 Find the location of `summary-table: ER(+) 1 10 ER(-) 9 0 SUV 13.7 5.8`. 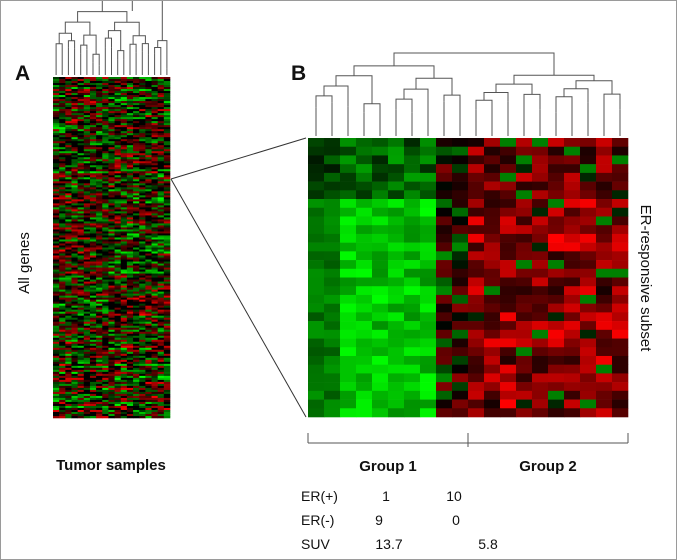

summary-table: ER(+) 1 10 ER(-) 9 0 SUV 13.7 5.8 is located at coordinates (399, 520).